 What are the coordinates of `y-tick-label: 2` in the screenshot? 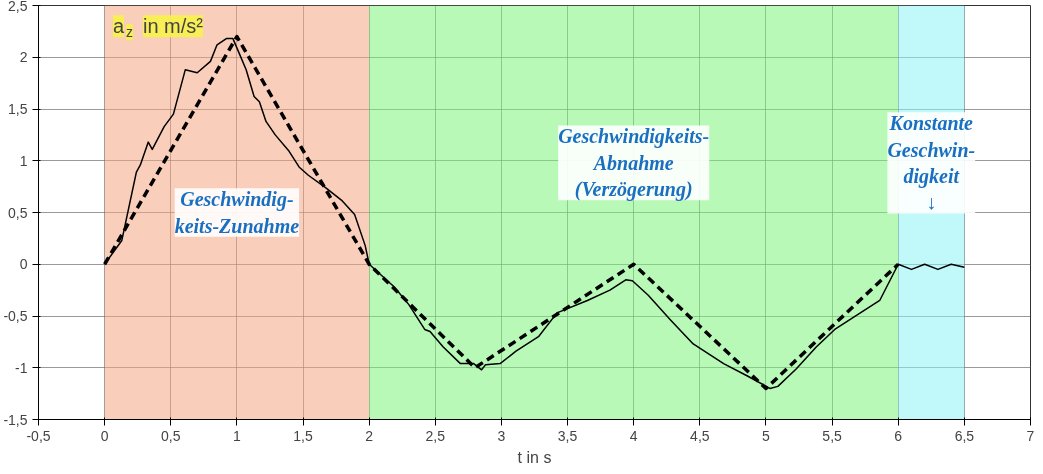 It's located at (23, 57).